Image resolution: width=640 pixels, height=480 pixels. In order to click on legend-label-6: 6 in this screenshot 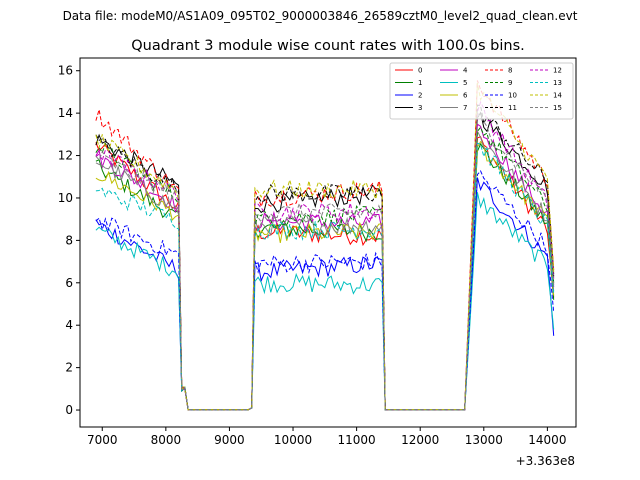, I will do `click(465, 96)`.